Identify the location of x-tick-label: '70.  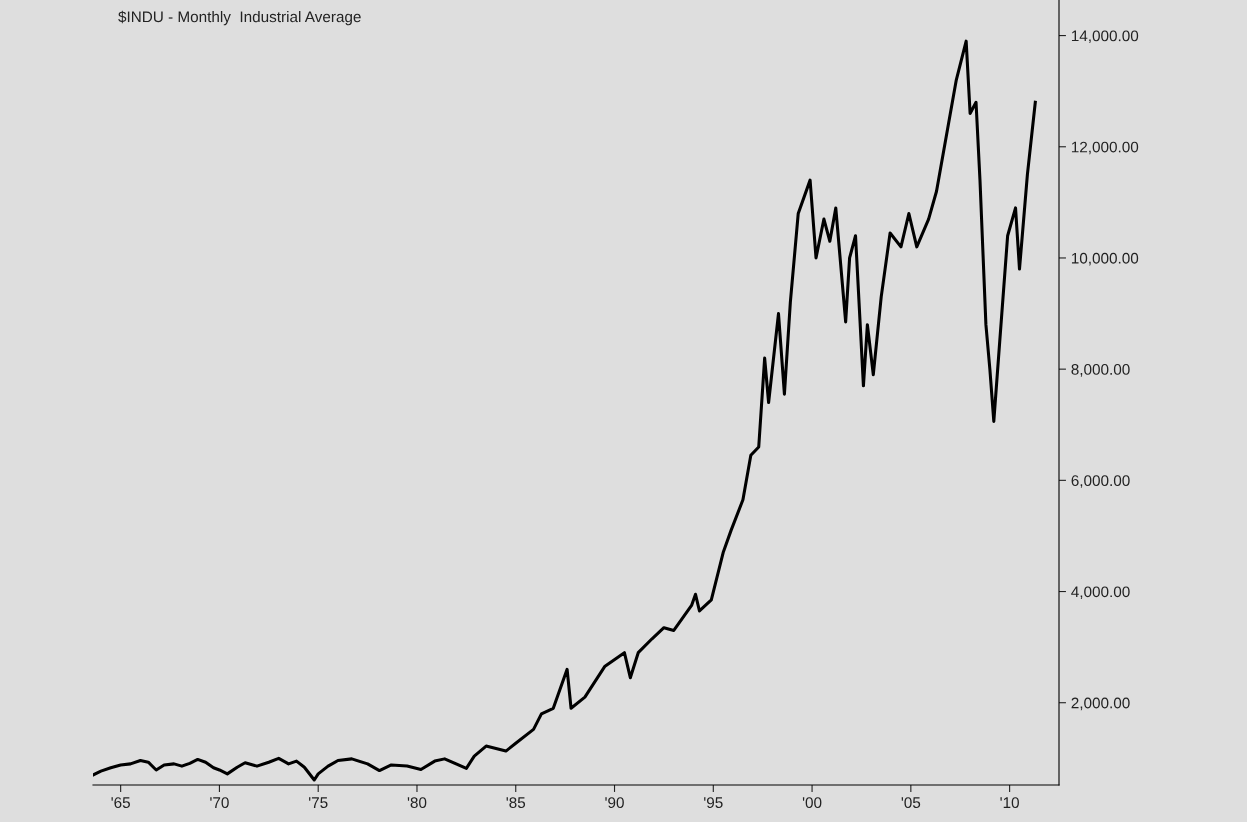
(219, 803).